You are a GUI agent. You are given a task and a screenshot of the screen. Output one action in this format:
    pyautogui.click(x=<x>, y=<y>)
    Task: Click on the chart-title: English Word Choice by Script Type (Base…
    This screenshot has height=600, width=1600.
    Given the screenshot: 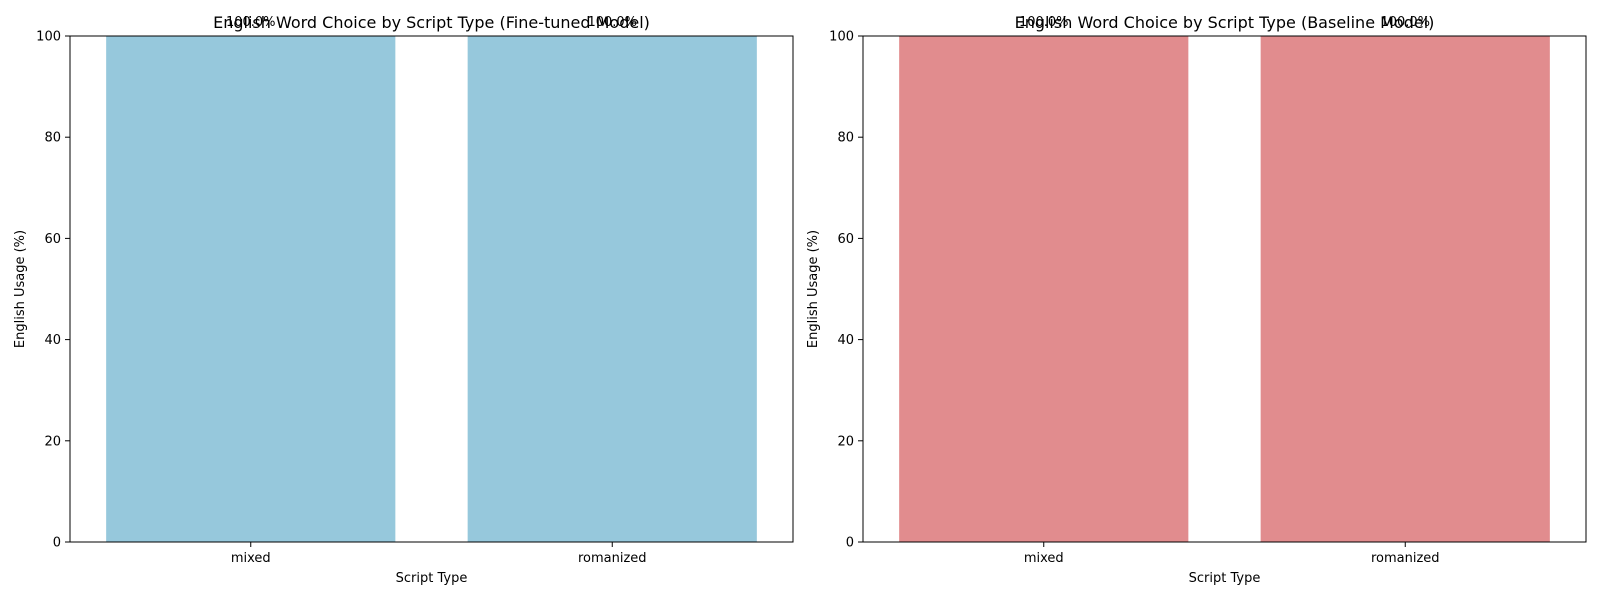 What is the action you would take?
    pyautogui.click(x=1225, y=22)
    